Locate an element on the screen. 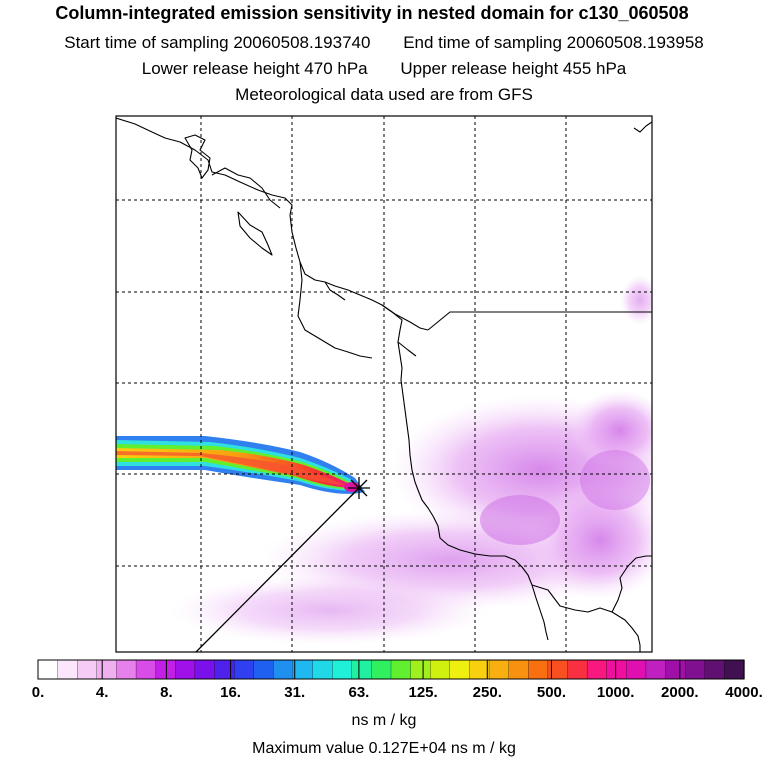 Image resolution: width=768 pixels, height=768 pixels. colorbar-tick-label: 0. is located at coordinates (38, 692).